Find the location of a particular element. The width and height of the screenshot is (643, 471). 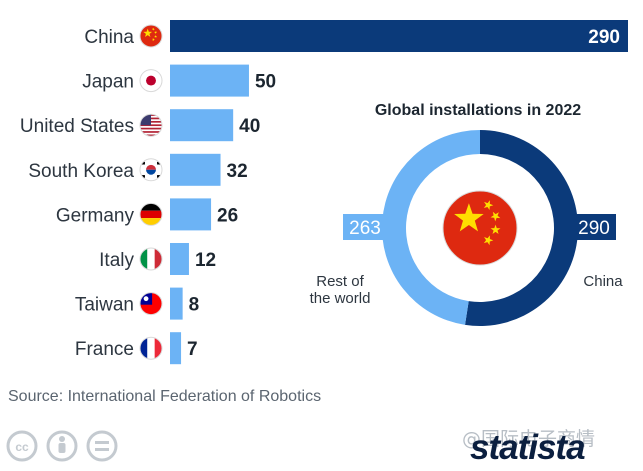

taiwan-flag-icon is located at coordinates (151, 304).